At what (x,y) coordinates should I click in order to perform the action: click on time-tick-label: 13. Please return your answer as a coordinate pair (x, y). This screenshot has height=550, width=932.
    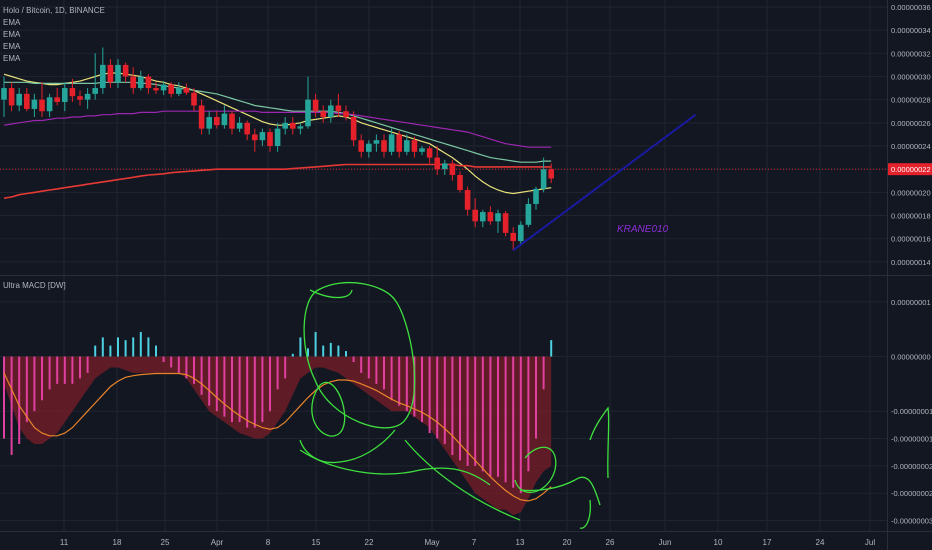
    Looking at the image, I should click on (520, 542).